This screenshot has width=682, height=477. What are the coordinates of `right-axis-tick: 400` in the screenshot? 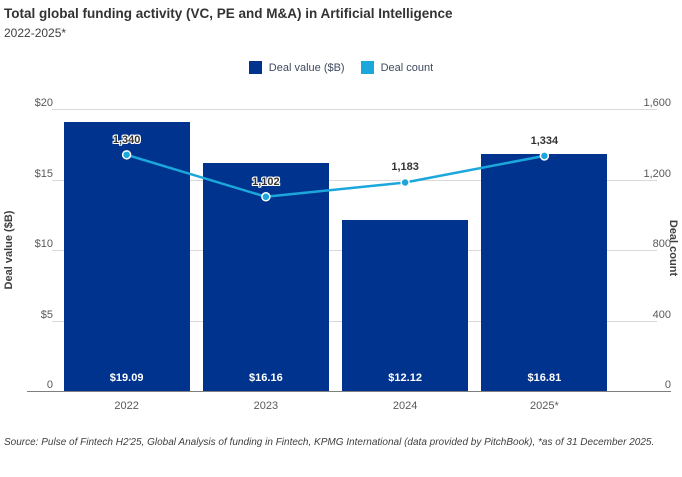 It's located at (661, 314).